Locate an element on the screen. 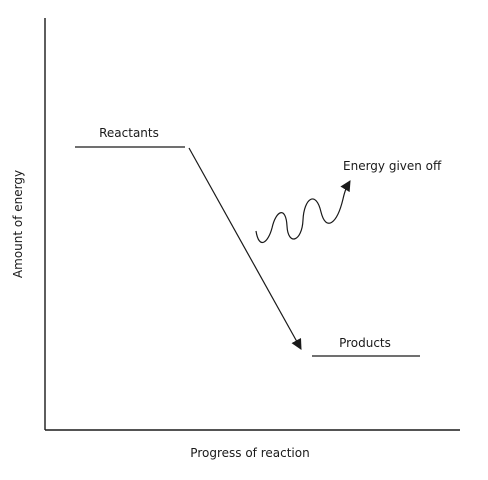 The image size is (488, 480). energy-release-wave-arrow is located at coordinates (303, 211).